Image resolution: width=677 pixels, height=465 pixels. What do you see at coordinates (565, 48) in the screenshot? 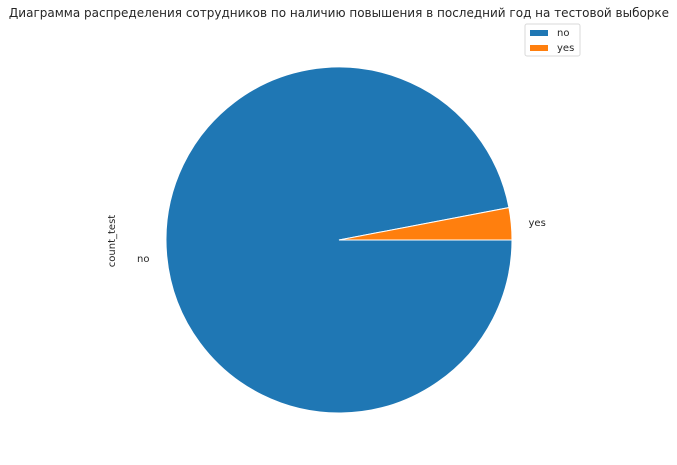
I see `legend-label-yes: yes` at bounding box center [565, 48].